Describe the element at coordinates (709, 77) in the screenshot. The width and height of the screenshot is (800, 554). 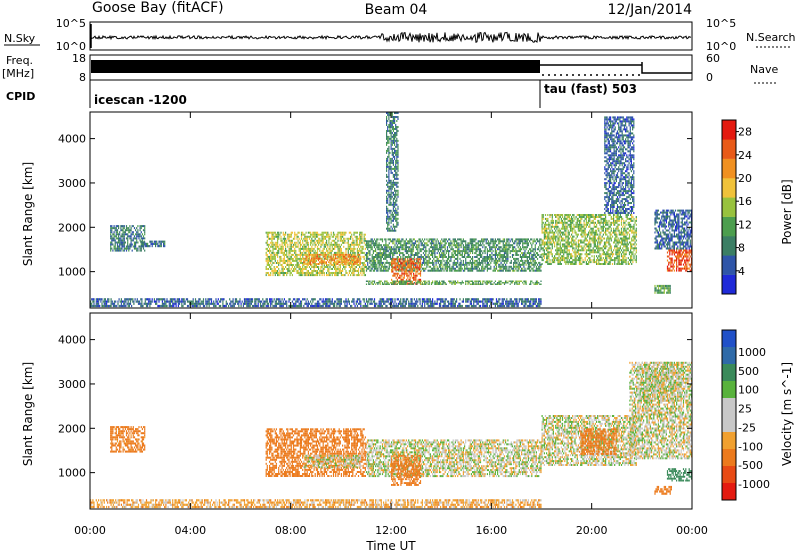
I see `nave-tick-bottom: 0` at that location.